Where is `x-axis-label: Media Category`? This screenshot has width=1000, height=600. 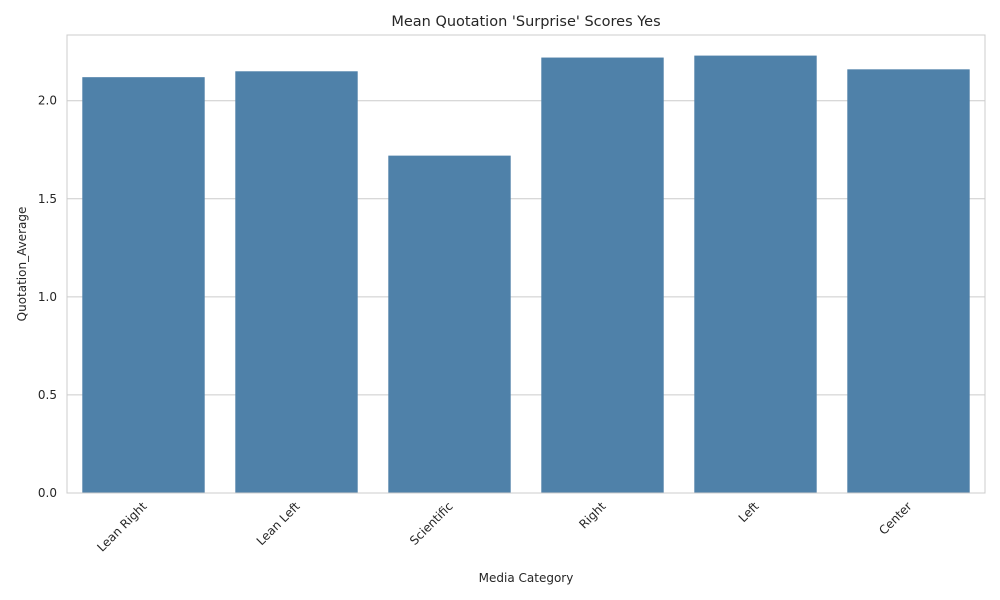
x-axis-label: Media Category is located at coordinates (526, 578).